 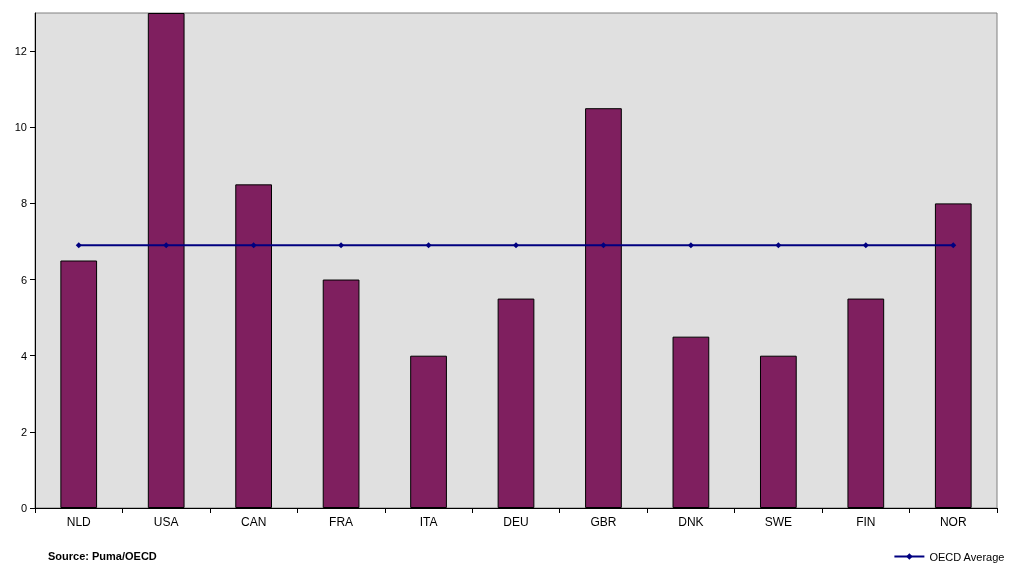 I want to click on x-tick-label: GBR, so click(x=603, y=522).